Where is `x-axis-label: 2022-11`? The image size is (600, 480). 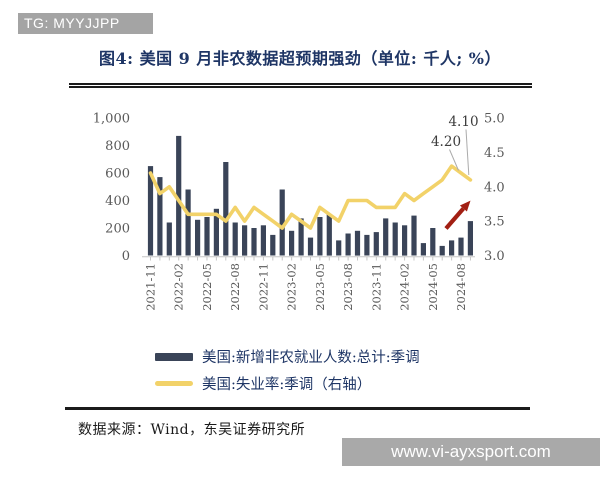
x-axis-label: 2022-11 is located at coordinates (263, 287).